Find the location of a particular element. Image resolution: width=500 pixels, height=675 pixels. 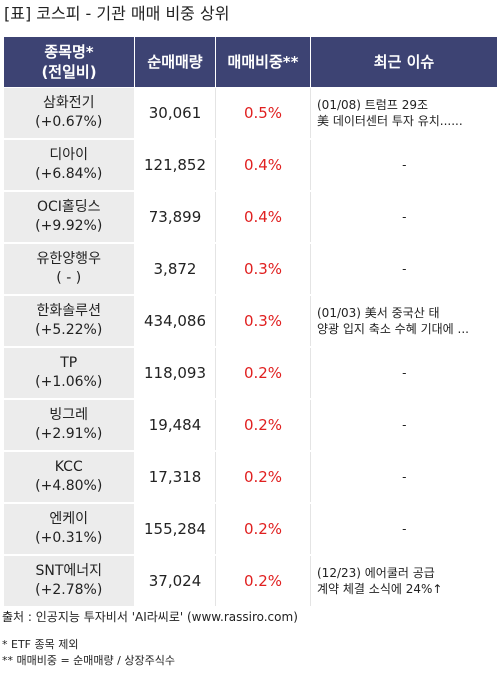

net-volume: 155,284 is located at coordinates (175, 529).